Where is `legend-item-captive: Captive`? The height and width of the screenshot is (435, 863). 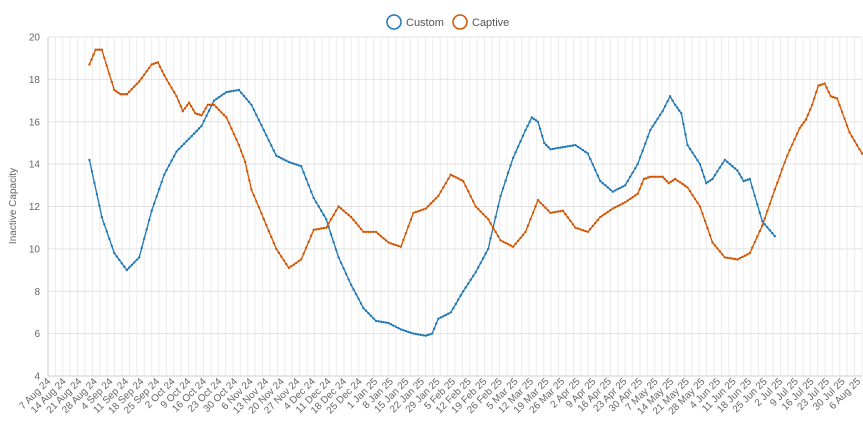 legend-item-captive: Captive is located at coordinates (480, 22).